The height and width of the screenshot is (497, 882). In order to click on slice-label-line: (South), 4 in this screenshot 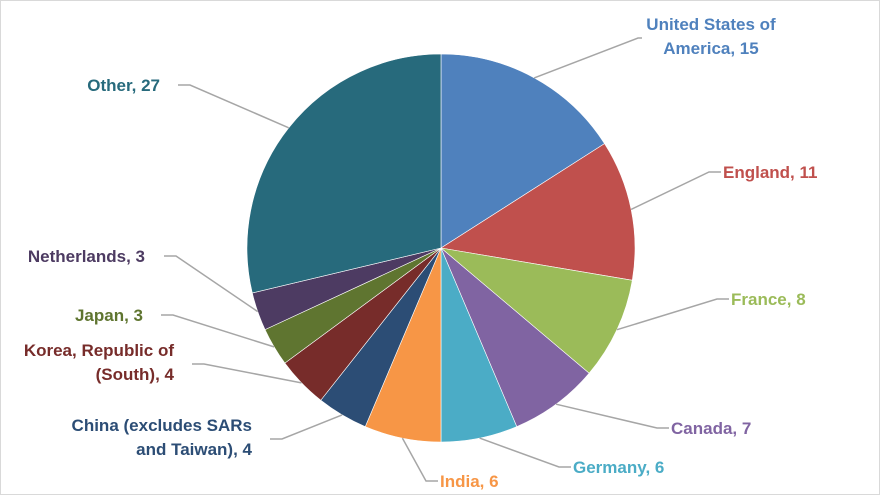, I will do `click(135, 374)`.